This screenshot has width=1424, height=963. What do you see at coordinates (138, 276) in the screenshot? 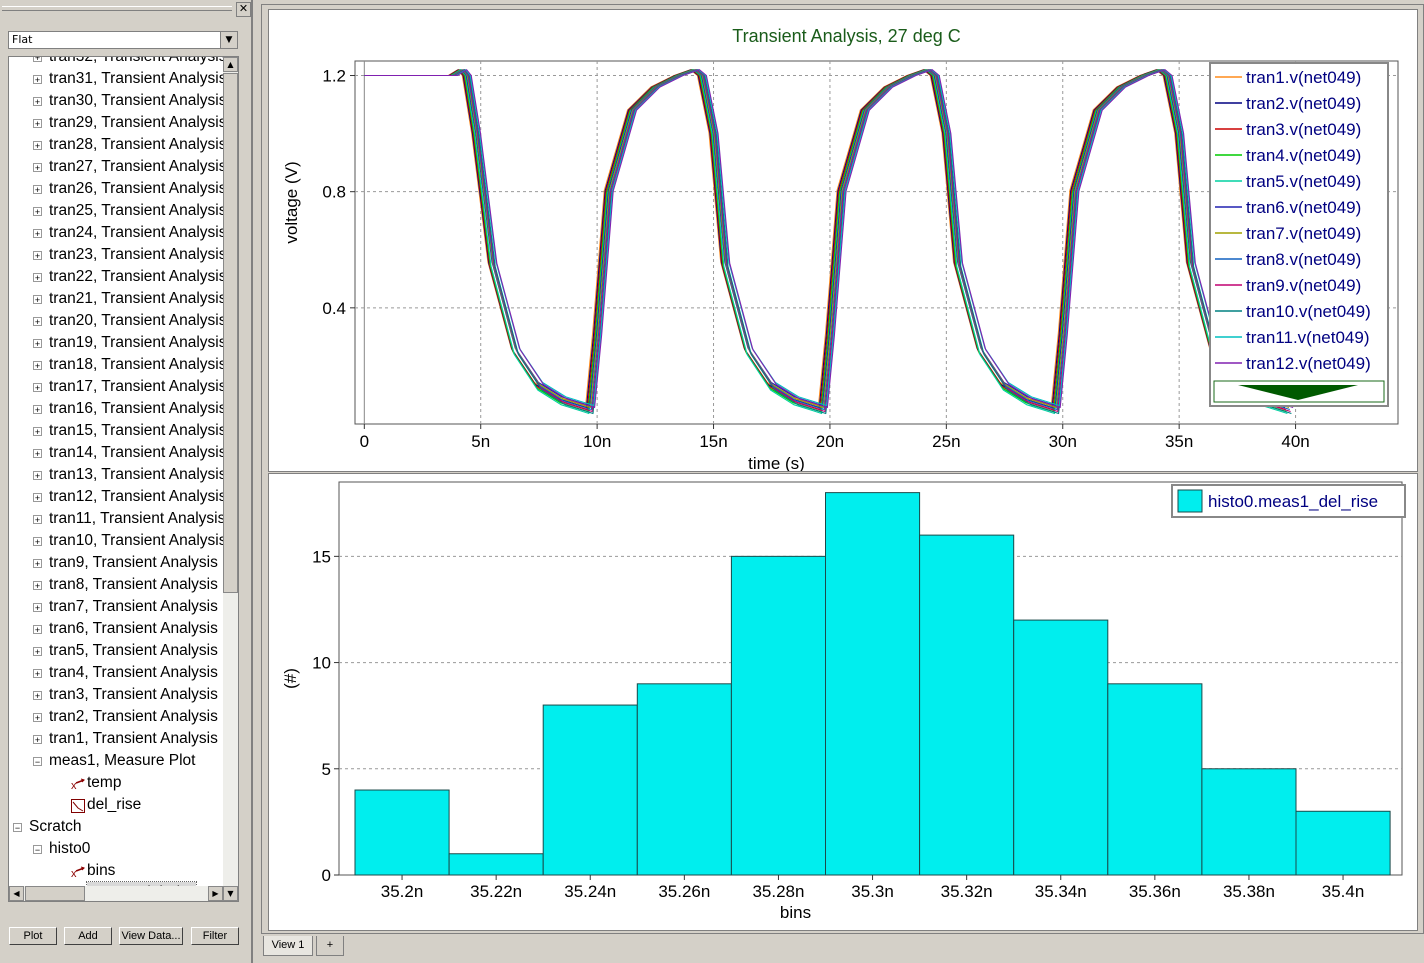
I see `tree-item-label: tran22, Transient Analysis` at bounding box center [138, 276].